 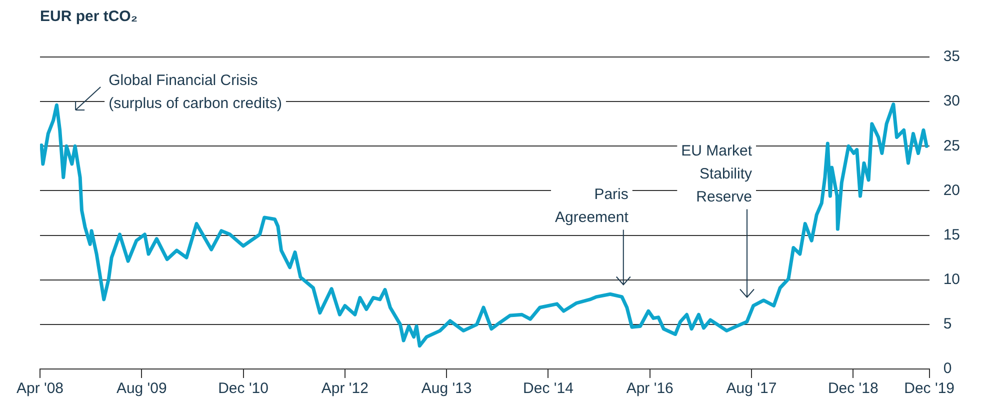 What do you see at coordinates (717, 174) in the screenshot?
I see `annotation: EU Market Stability Reserve` at bounding box center [717, 174].